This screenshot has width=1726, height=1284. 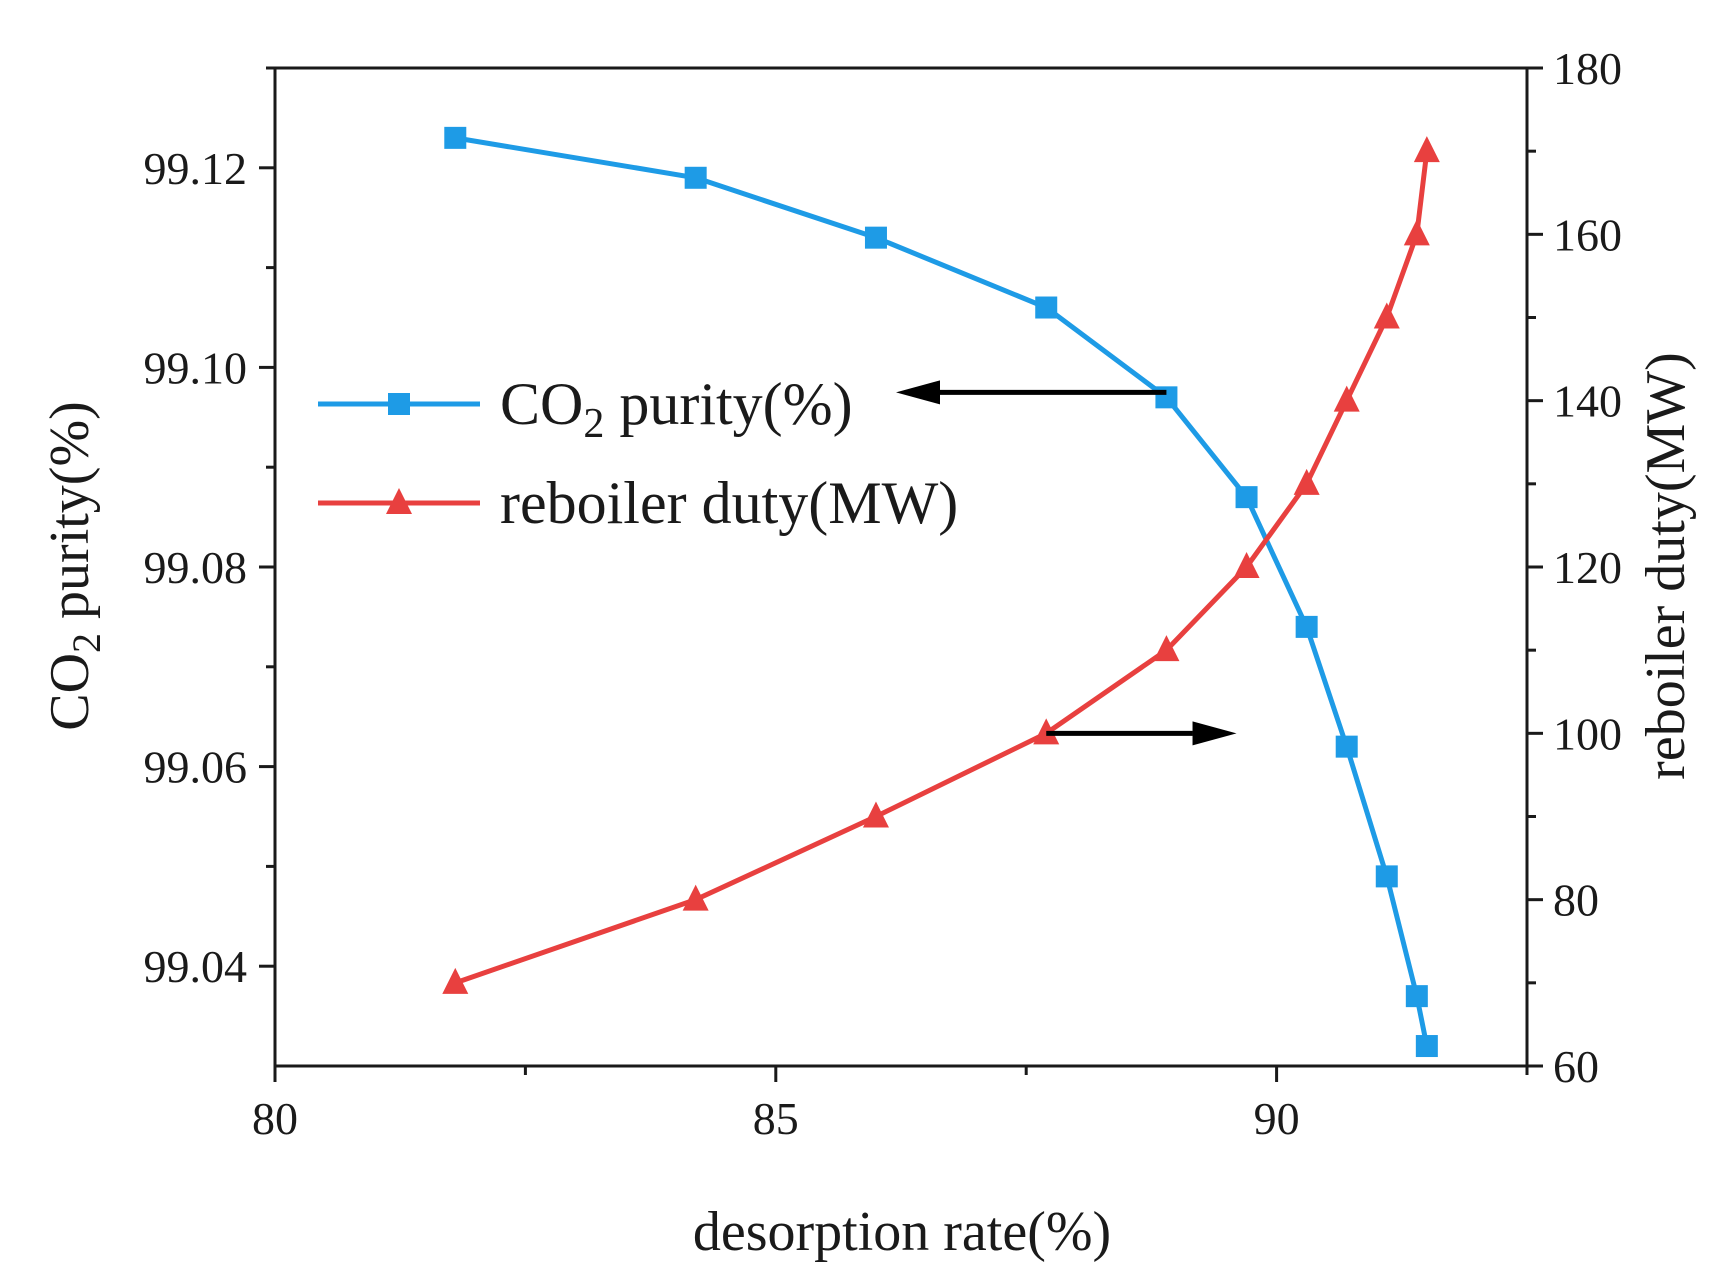 I want to click on legend-entry-triangle: reboiler duty(MW), so click(x=638, y=503).